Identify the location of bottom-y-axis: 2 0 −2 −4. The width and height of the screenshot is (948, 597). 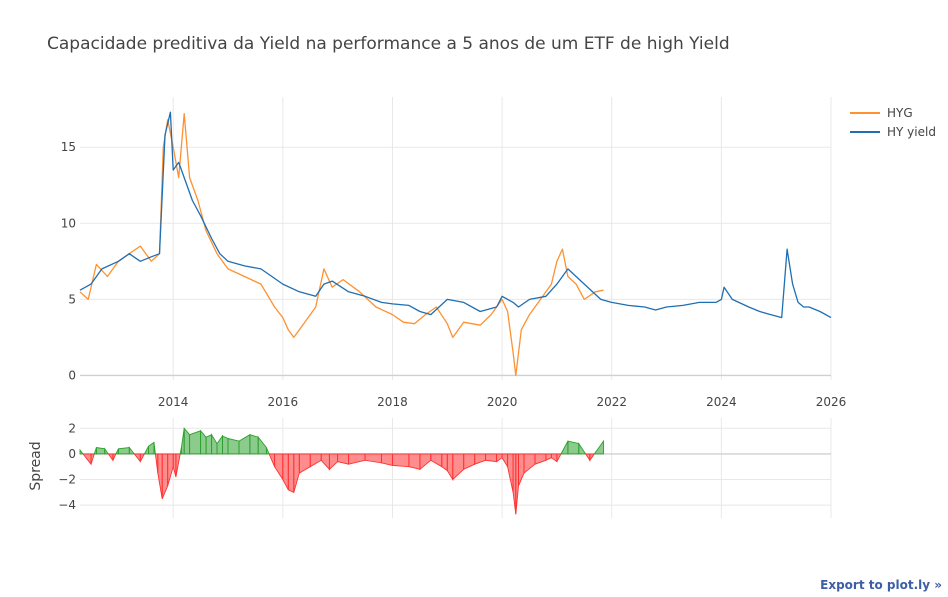
(67, 466).